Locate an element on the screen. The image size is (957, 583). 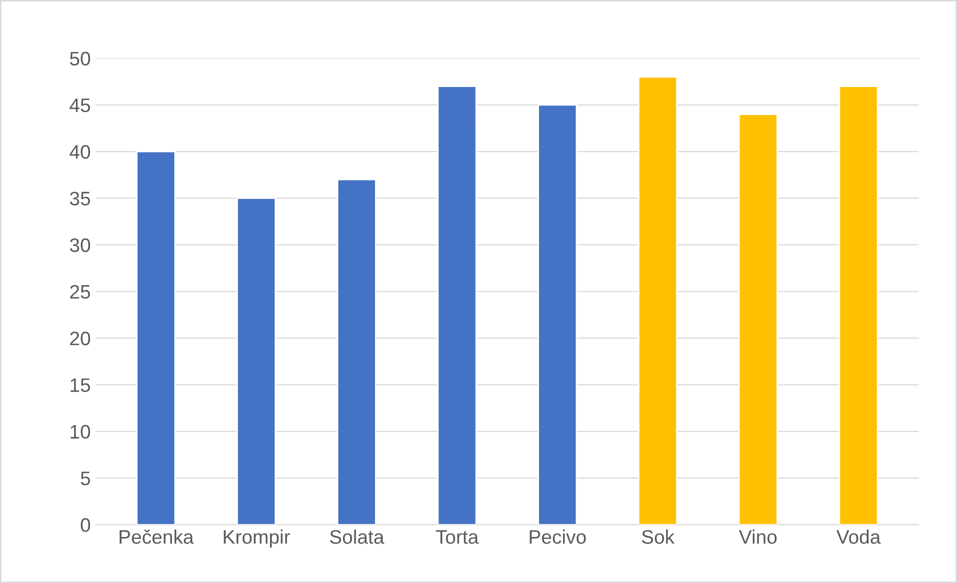
y-tick-label: 10 is located at coordinates (80, 431).